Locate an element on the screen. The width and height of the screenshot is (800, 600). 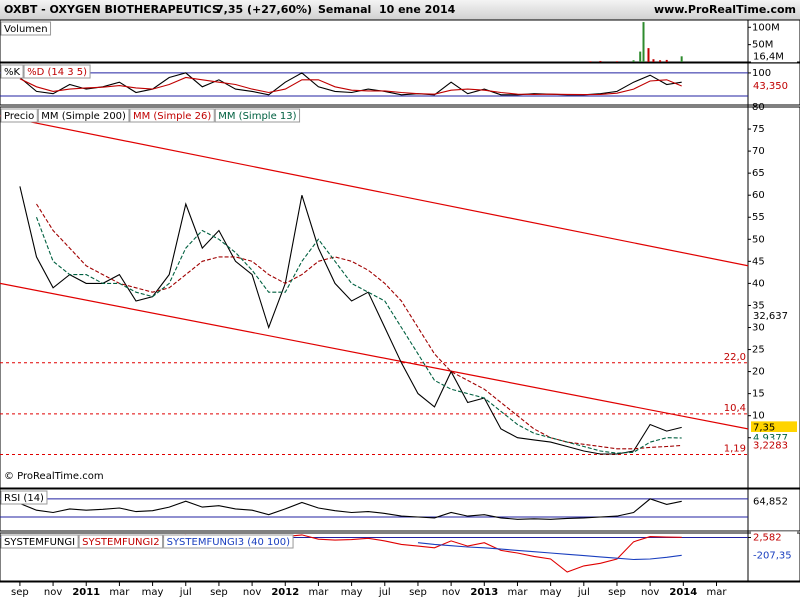
legend-label: SYSTEMFUNGI3 (40 100) is located at coordinates (229, 542).